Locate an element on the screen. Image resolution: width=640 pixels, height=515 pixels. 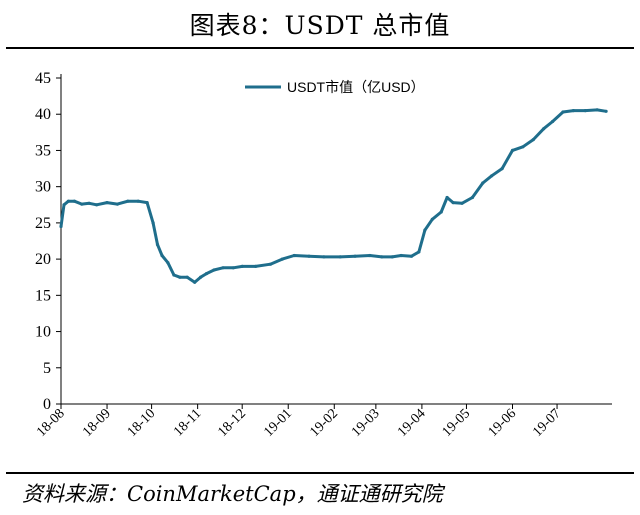
y-tick-label: 20 is located at coordinates (43, 259).